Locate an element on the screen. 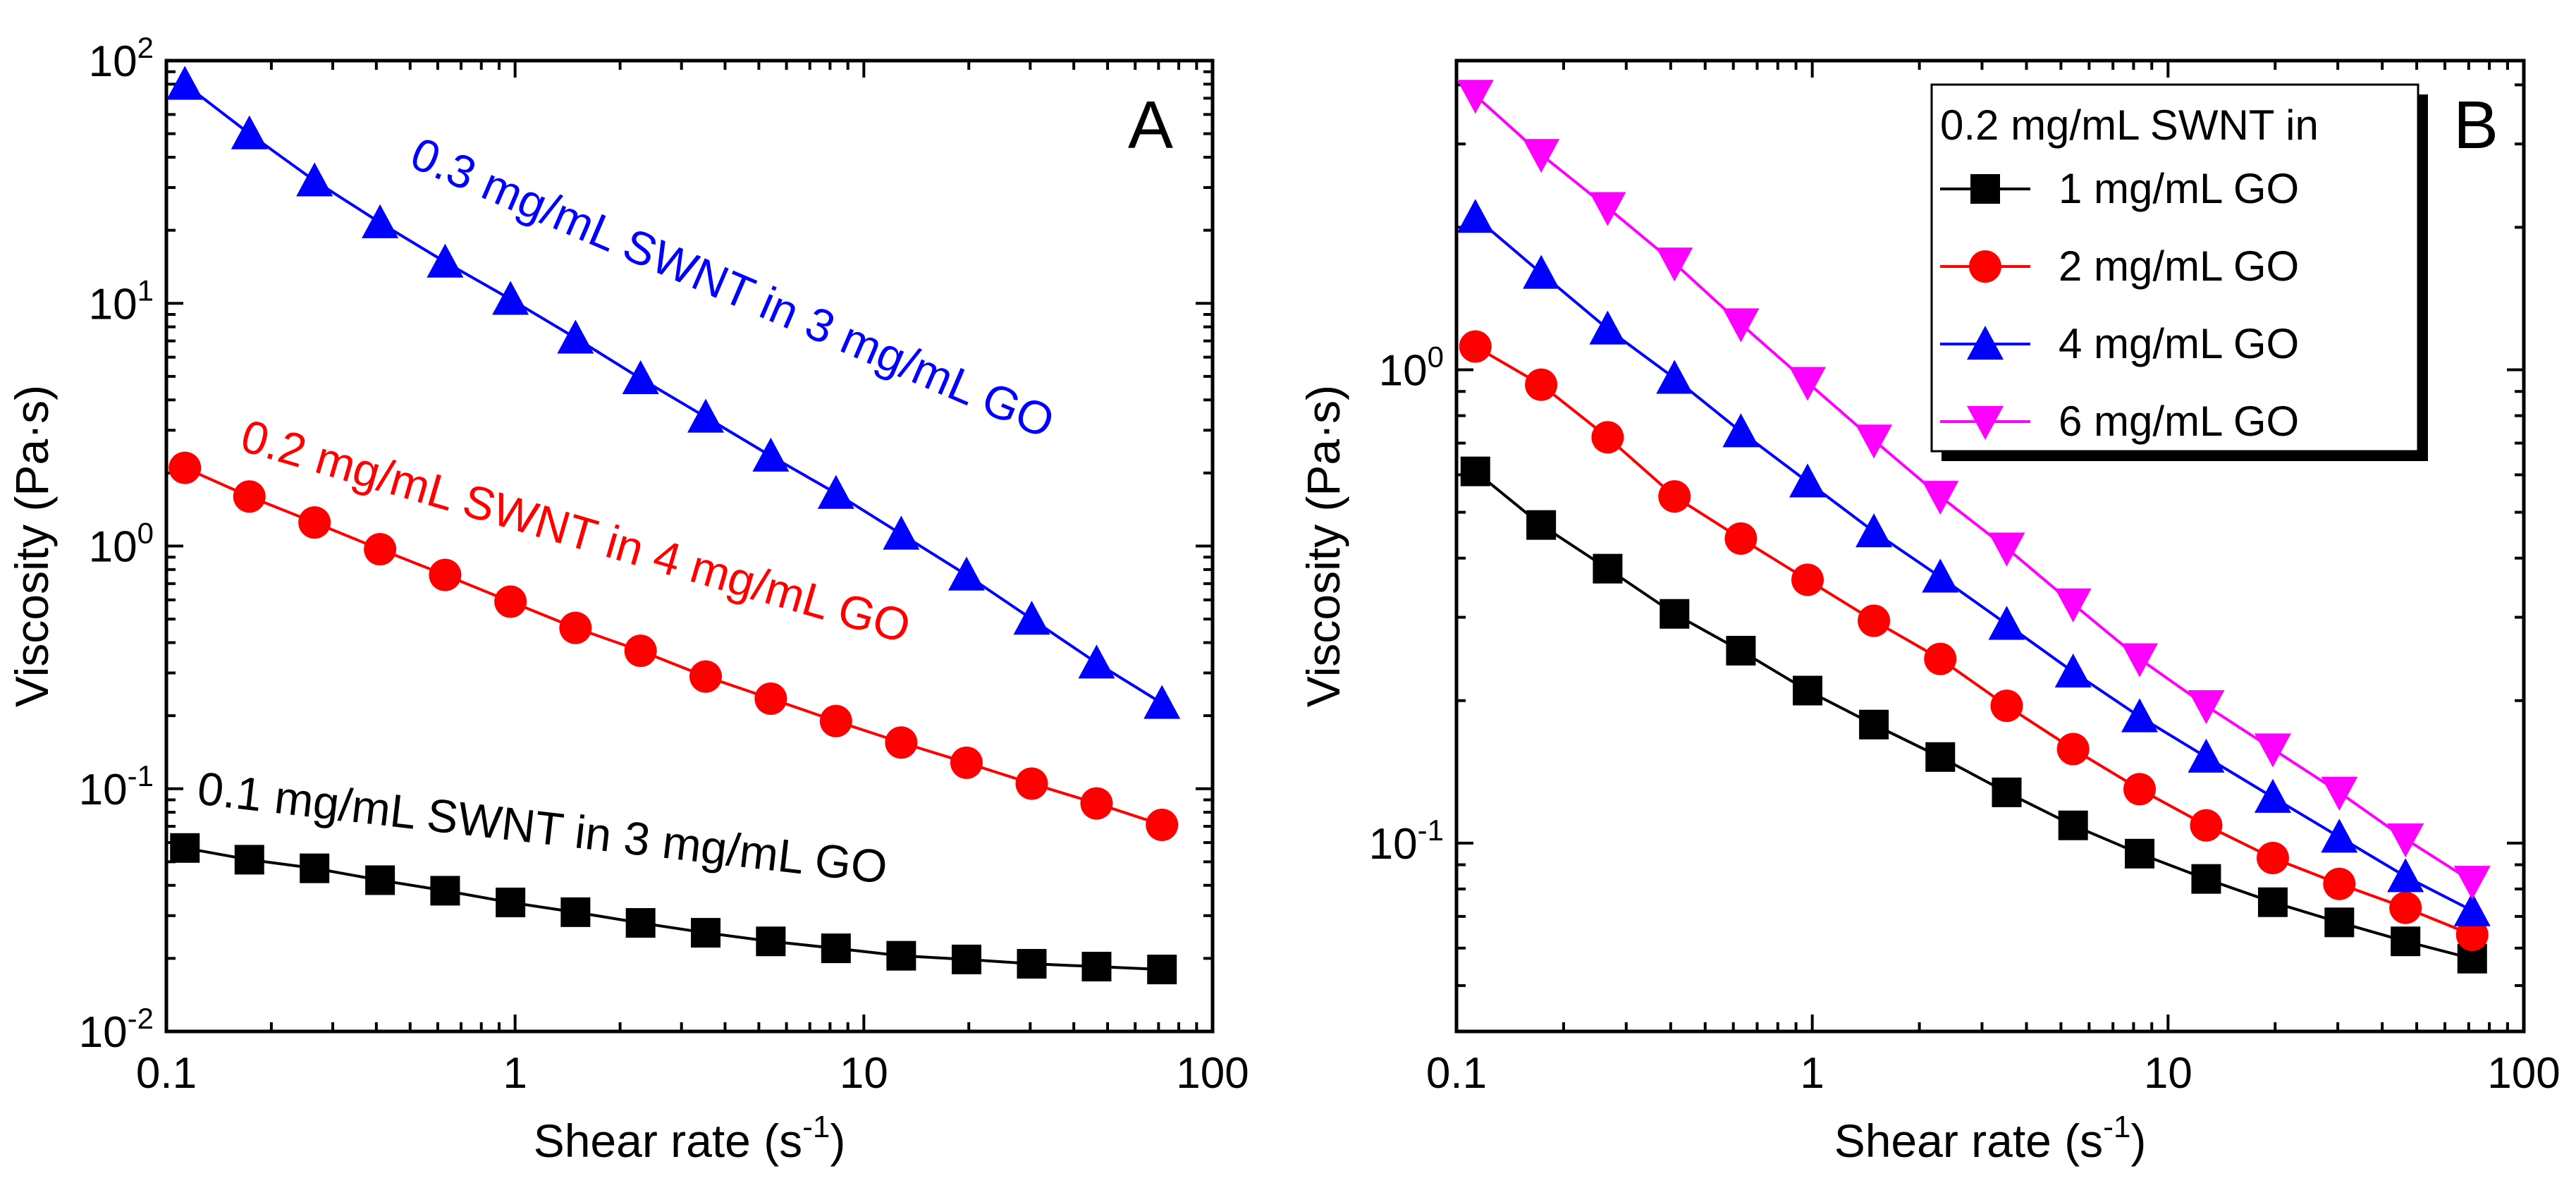  legend-entry: 4 mg/mL GO is located at coordinates (2179, 343).